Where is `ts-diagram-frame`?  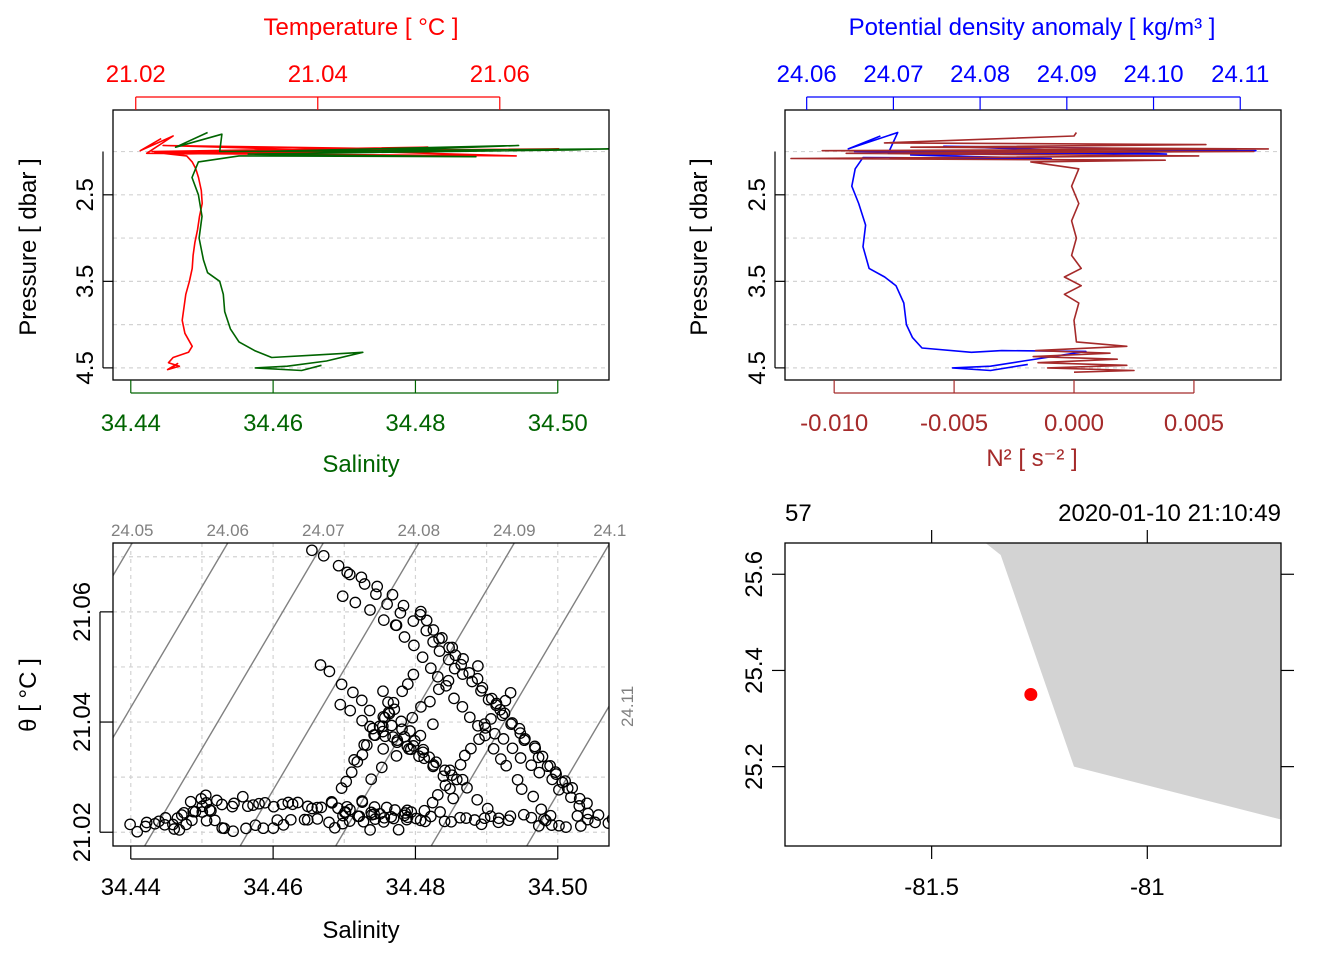 ts-diagram-frame is located at coordinates (361, 694).